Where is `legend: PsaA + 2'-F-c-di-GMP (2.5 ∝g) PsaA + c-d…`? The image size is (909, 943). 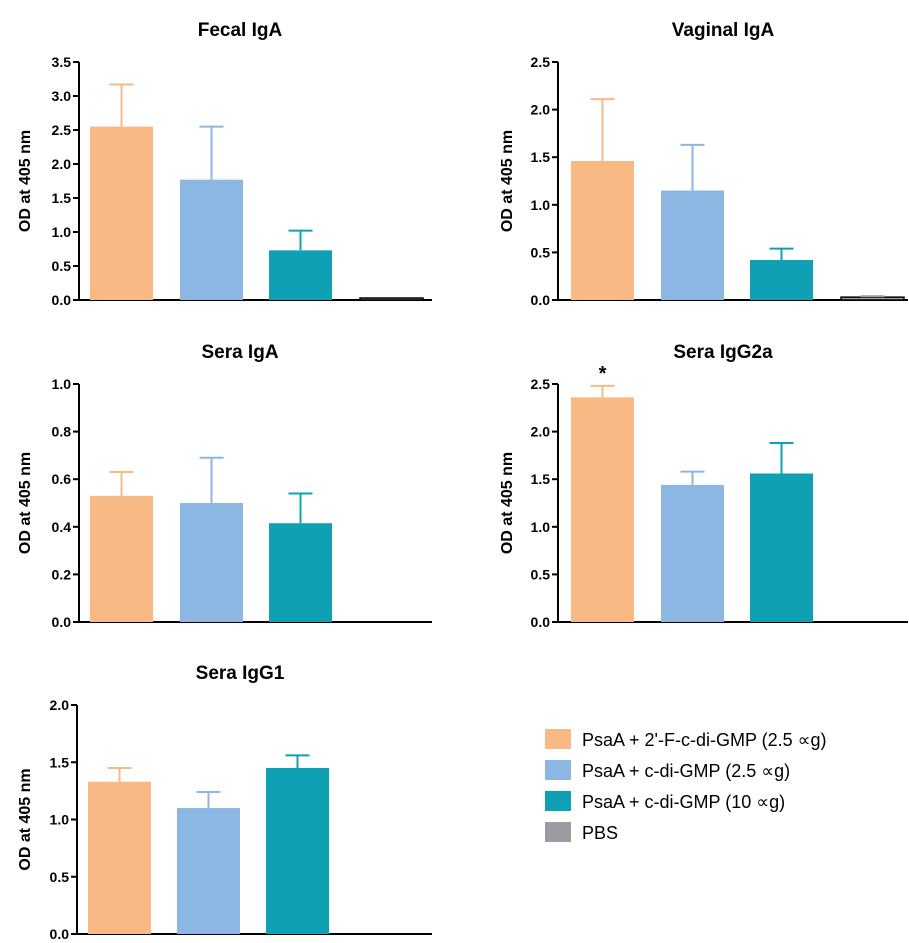 legend: PsaA + 2'-F-c-di-GMP (2.5 ∝g) PsaA + c-d… is located at coordinates (686, 786).